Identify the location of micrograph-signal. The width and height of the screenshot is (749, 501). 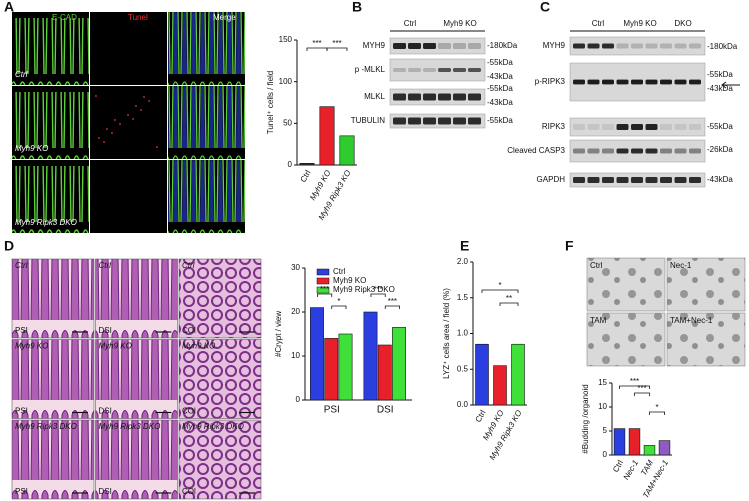
(50, 199).